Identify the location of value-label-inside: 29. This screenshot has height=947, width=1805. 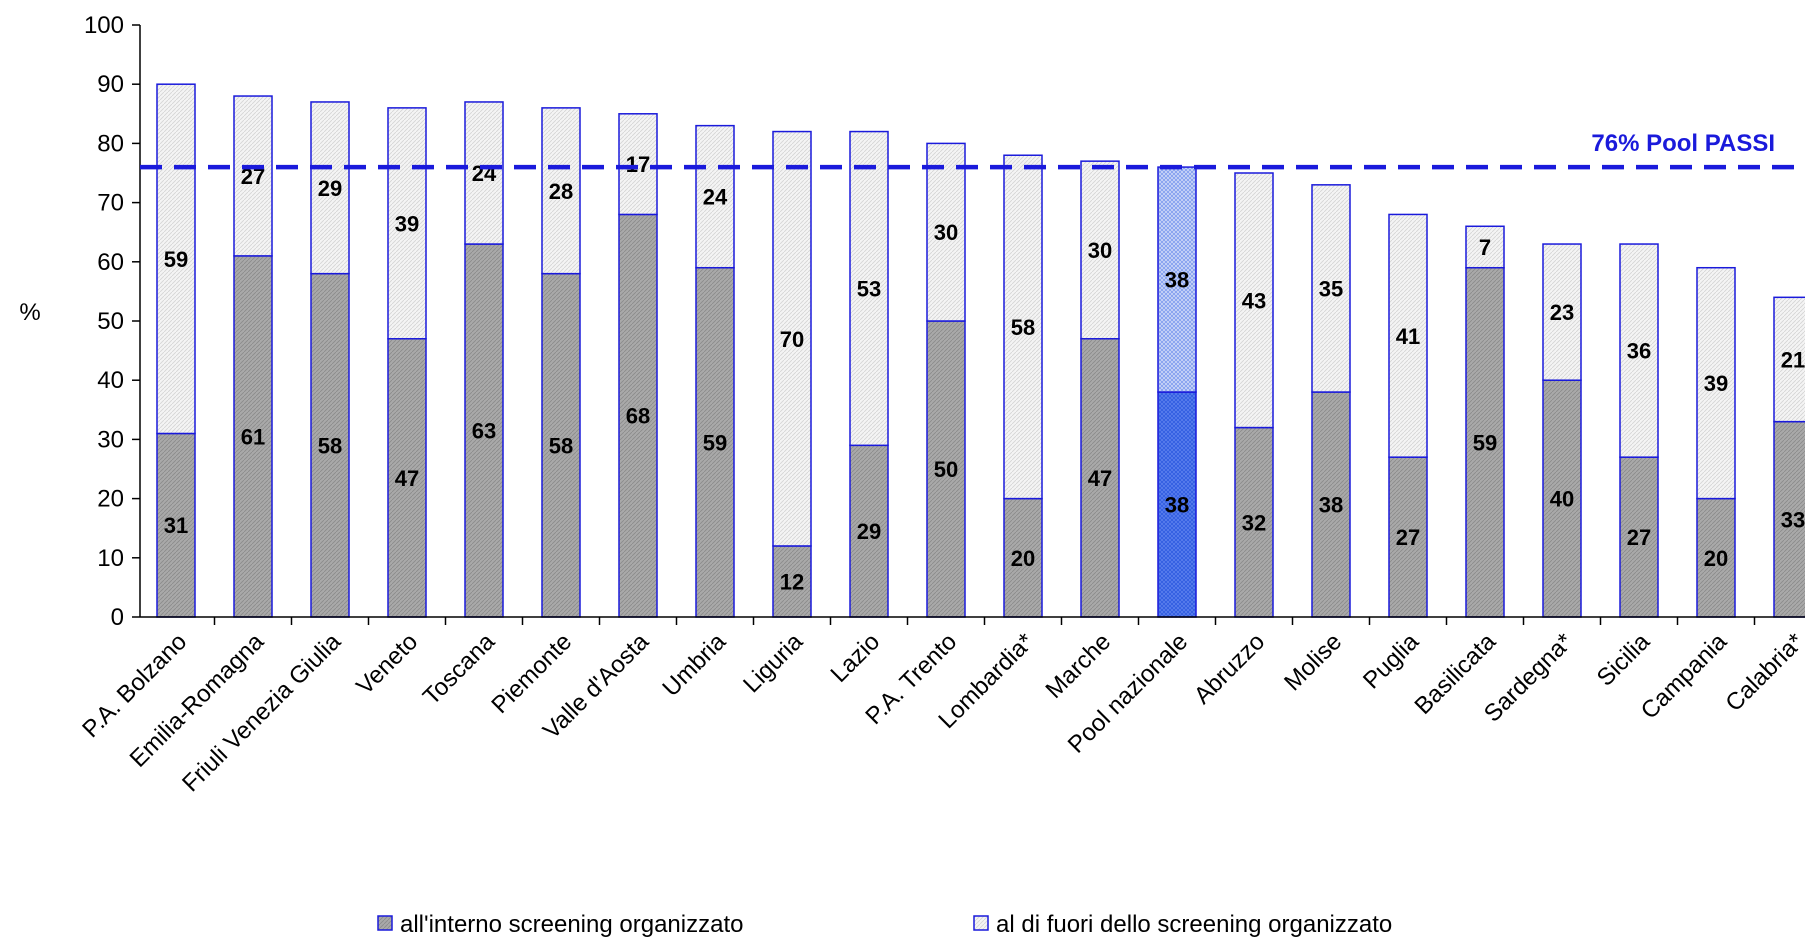
(869, 531).